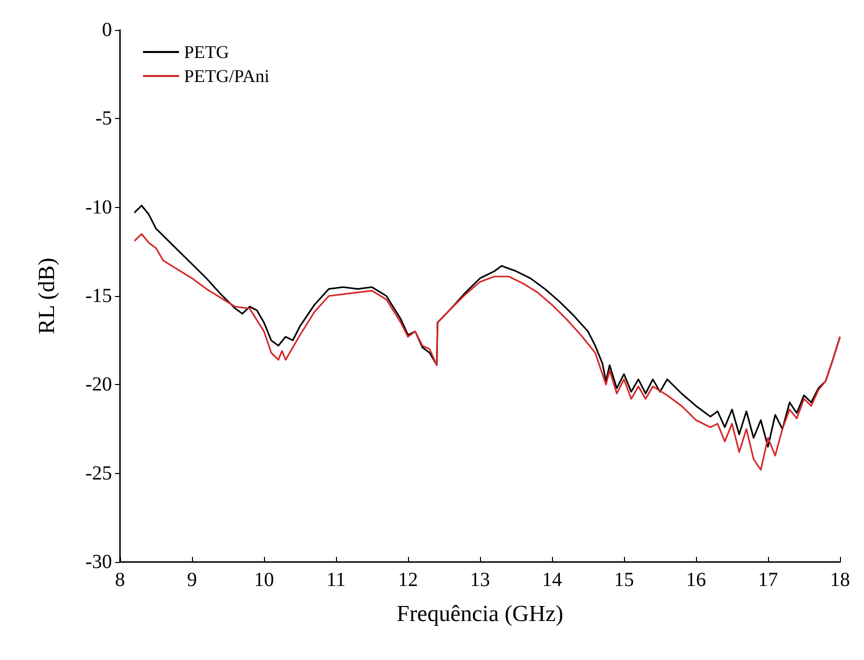 This screenshot has width=864, height=660. I want to click on x-tick-label: 18, so click(840, 580).